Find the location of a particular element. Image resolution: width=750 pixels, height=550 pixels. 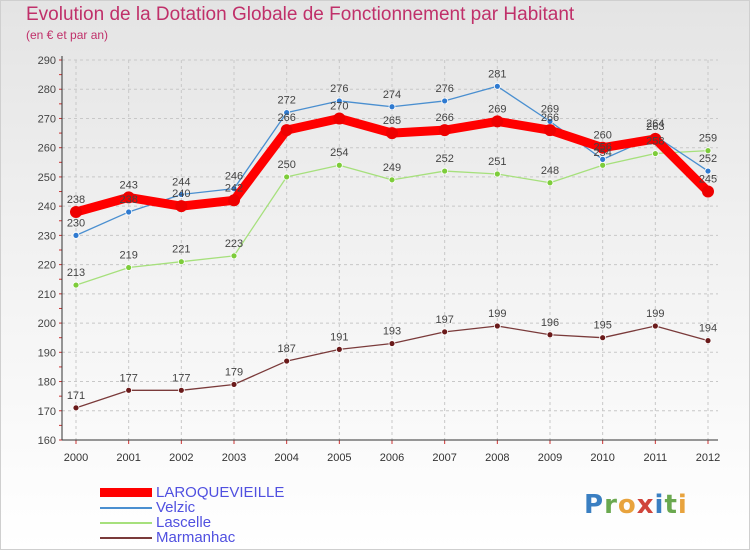

y-tick-label: 160 is located at coordinates (47, 441).